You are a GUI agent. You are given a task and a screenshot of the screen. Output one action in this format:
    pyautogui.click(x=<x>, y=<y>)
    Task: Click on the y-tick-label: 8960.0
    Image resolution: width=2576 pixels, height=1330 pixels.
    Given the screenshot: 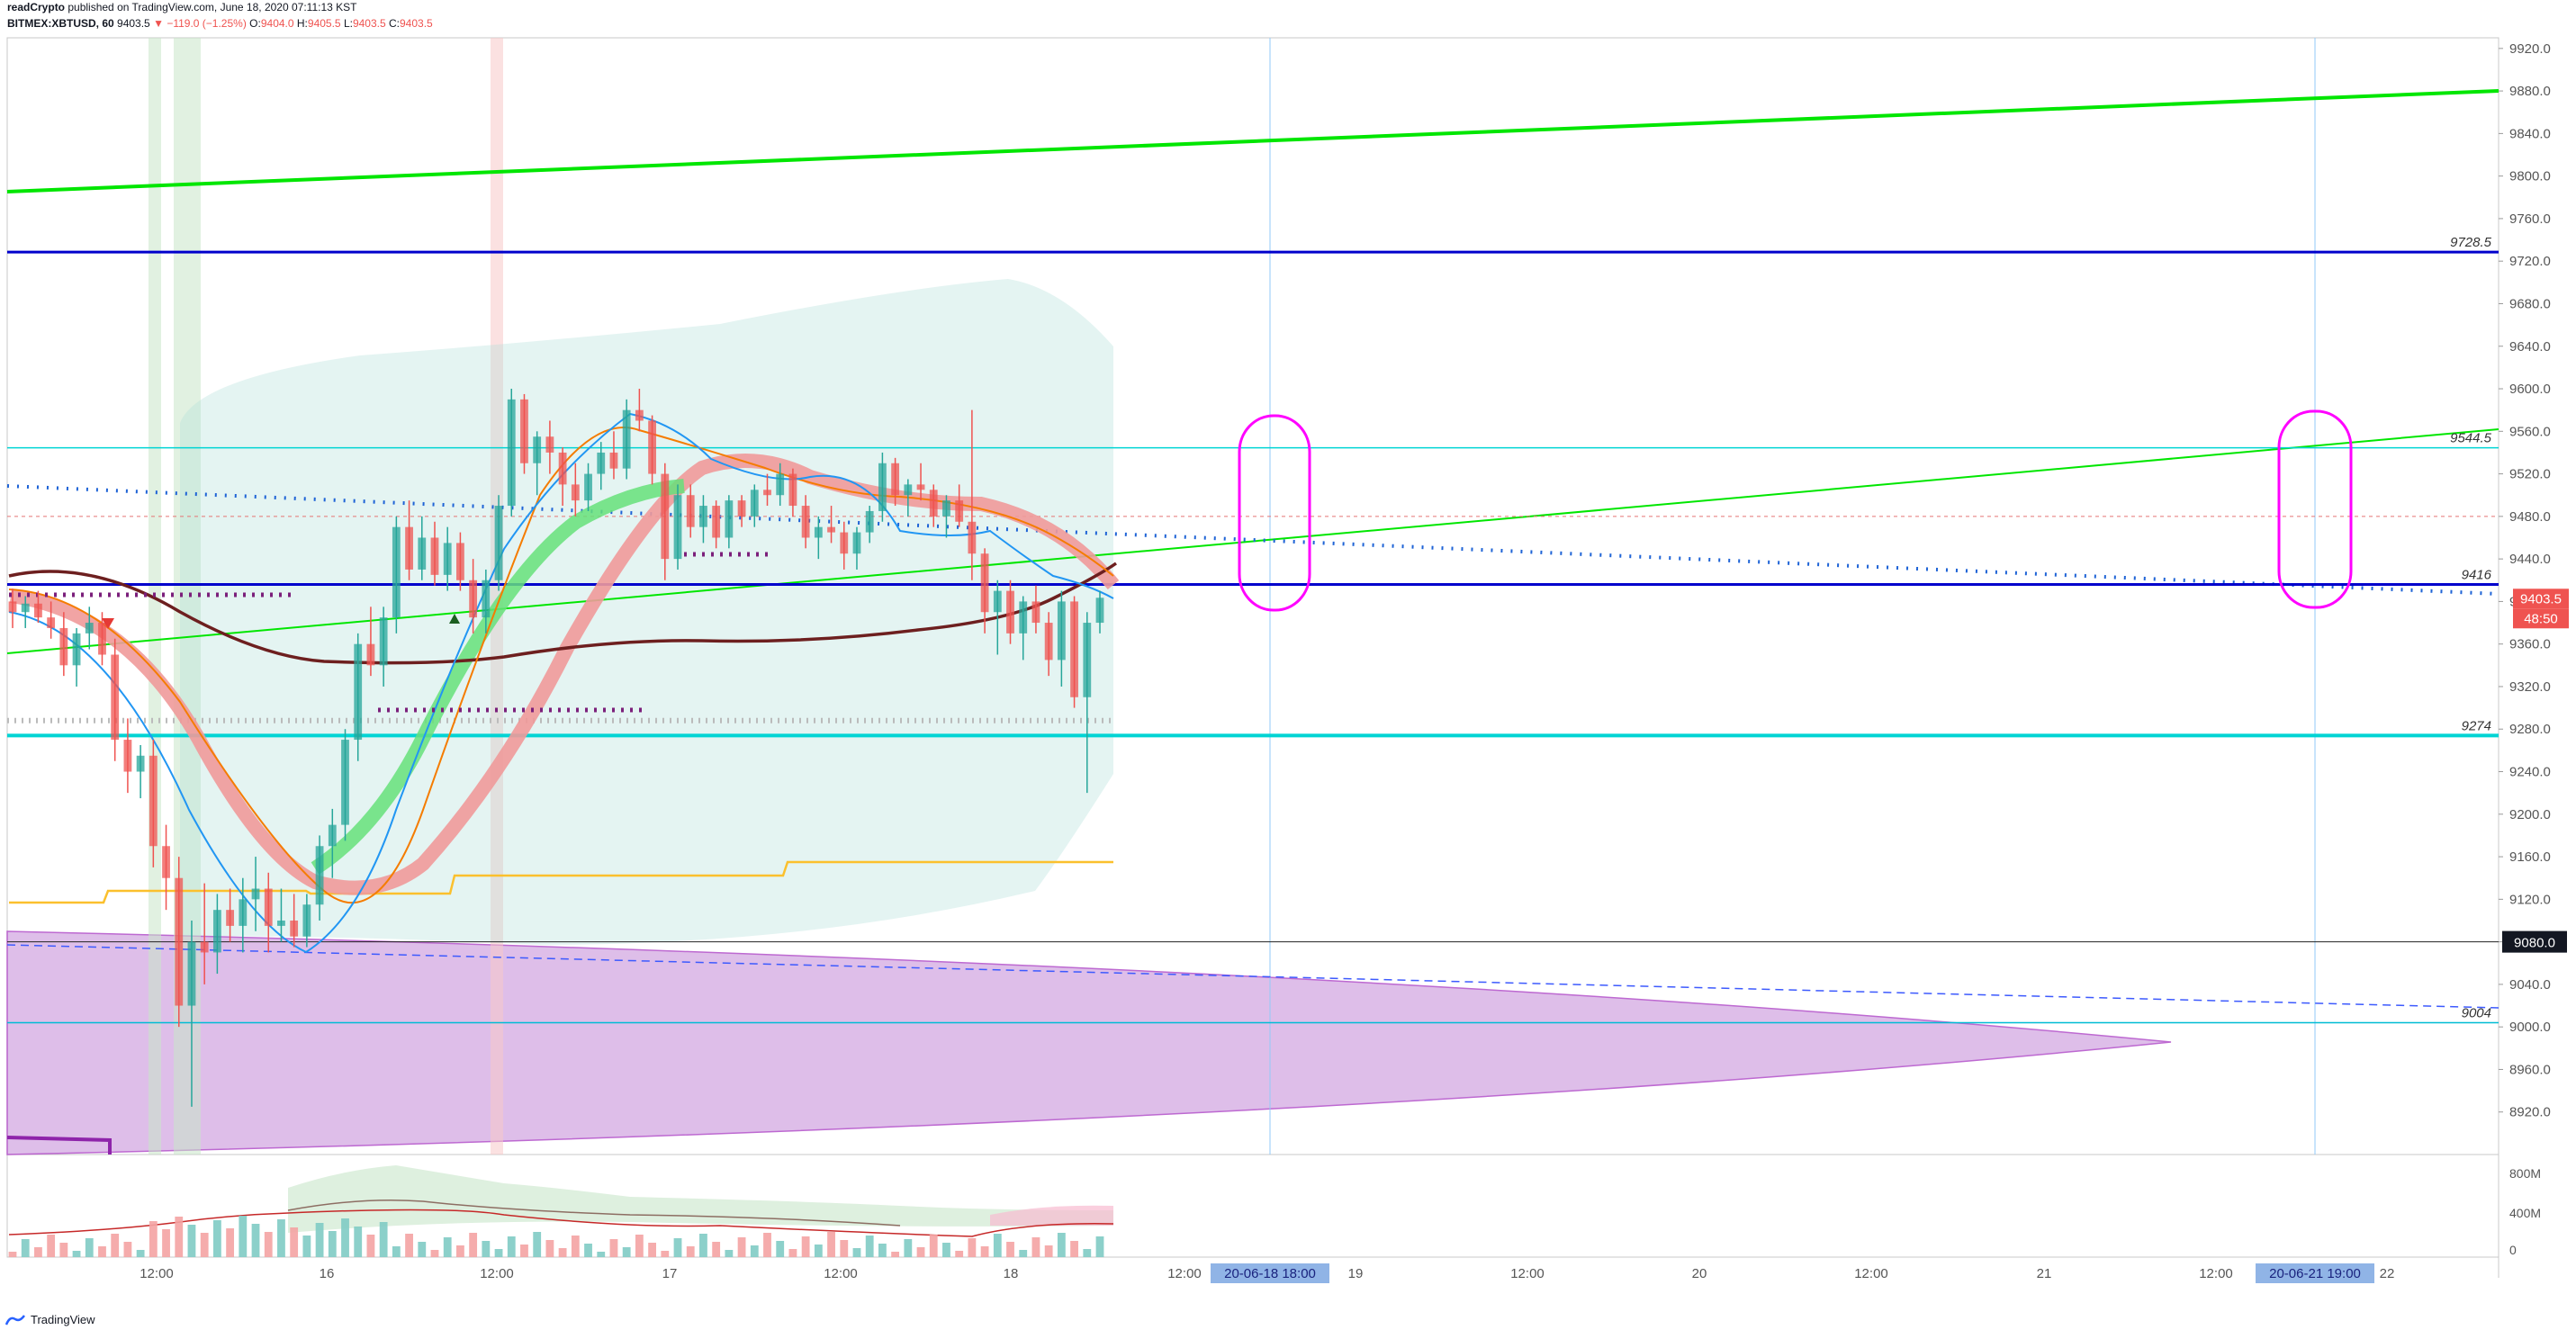 What is the action you would take?
    pyautogui.click(x=2530, y=1069)
    